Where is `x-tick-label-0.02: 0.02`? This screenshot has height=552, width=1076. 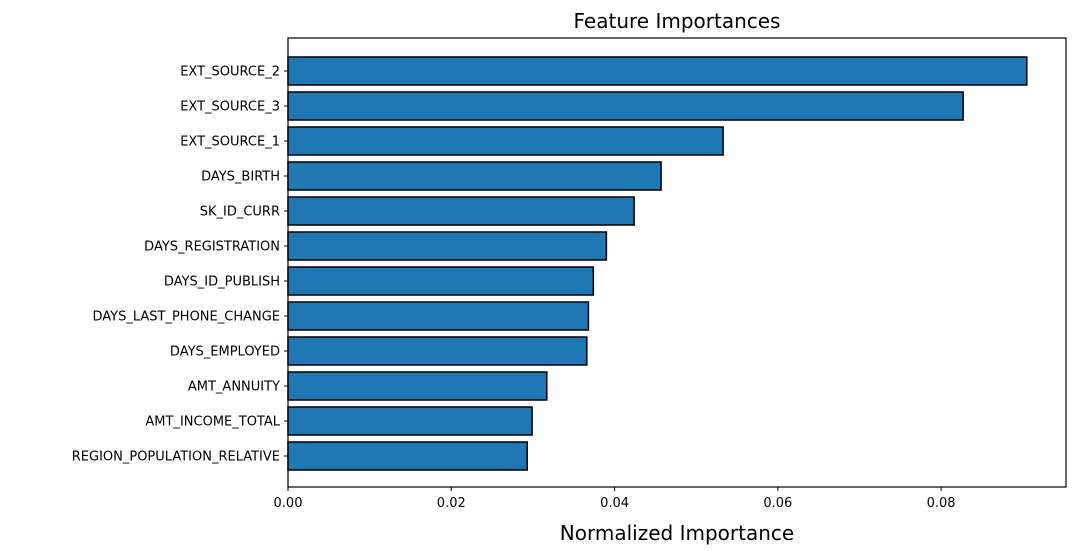
x-tick-label-0.02: 0.02 is located at coordinates (451, 503).